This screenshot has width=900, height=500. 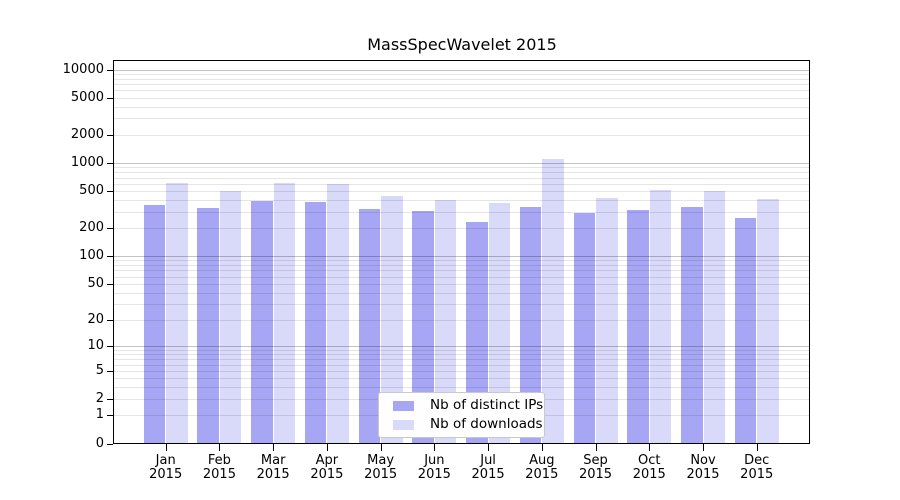 I want to click on x-tick-oct, so click(x=650, y=447).